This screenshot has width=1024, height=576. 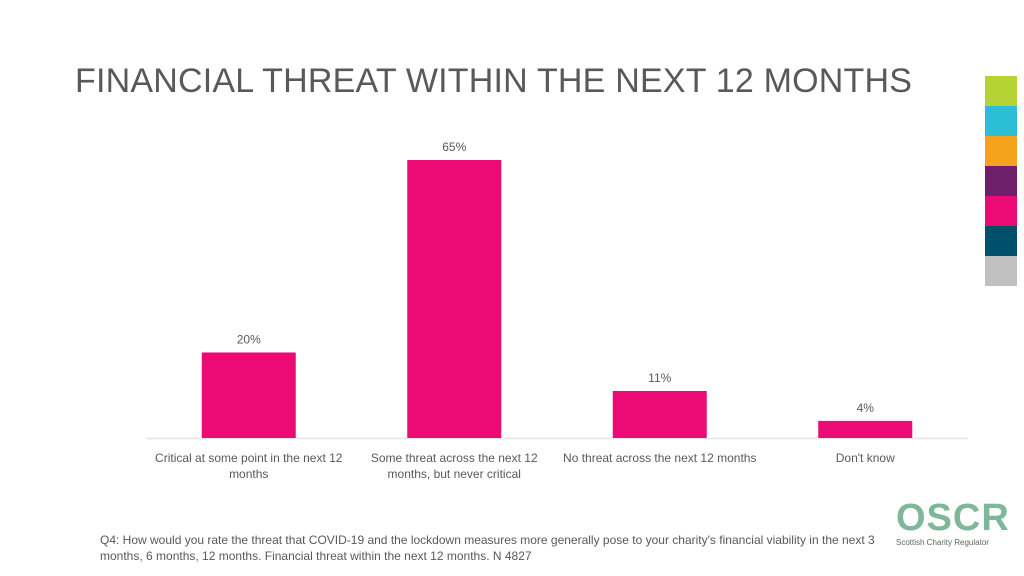 I want to click on oscr-logo: OSCR Scottish Charity Regulator, so click(x=953, y=523).